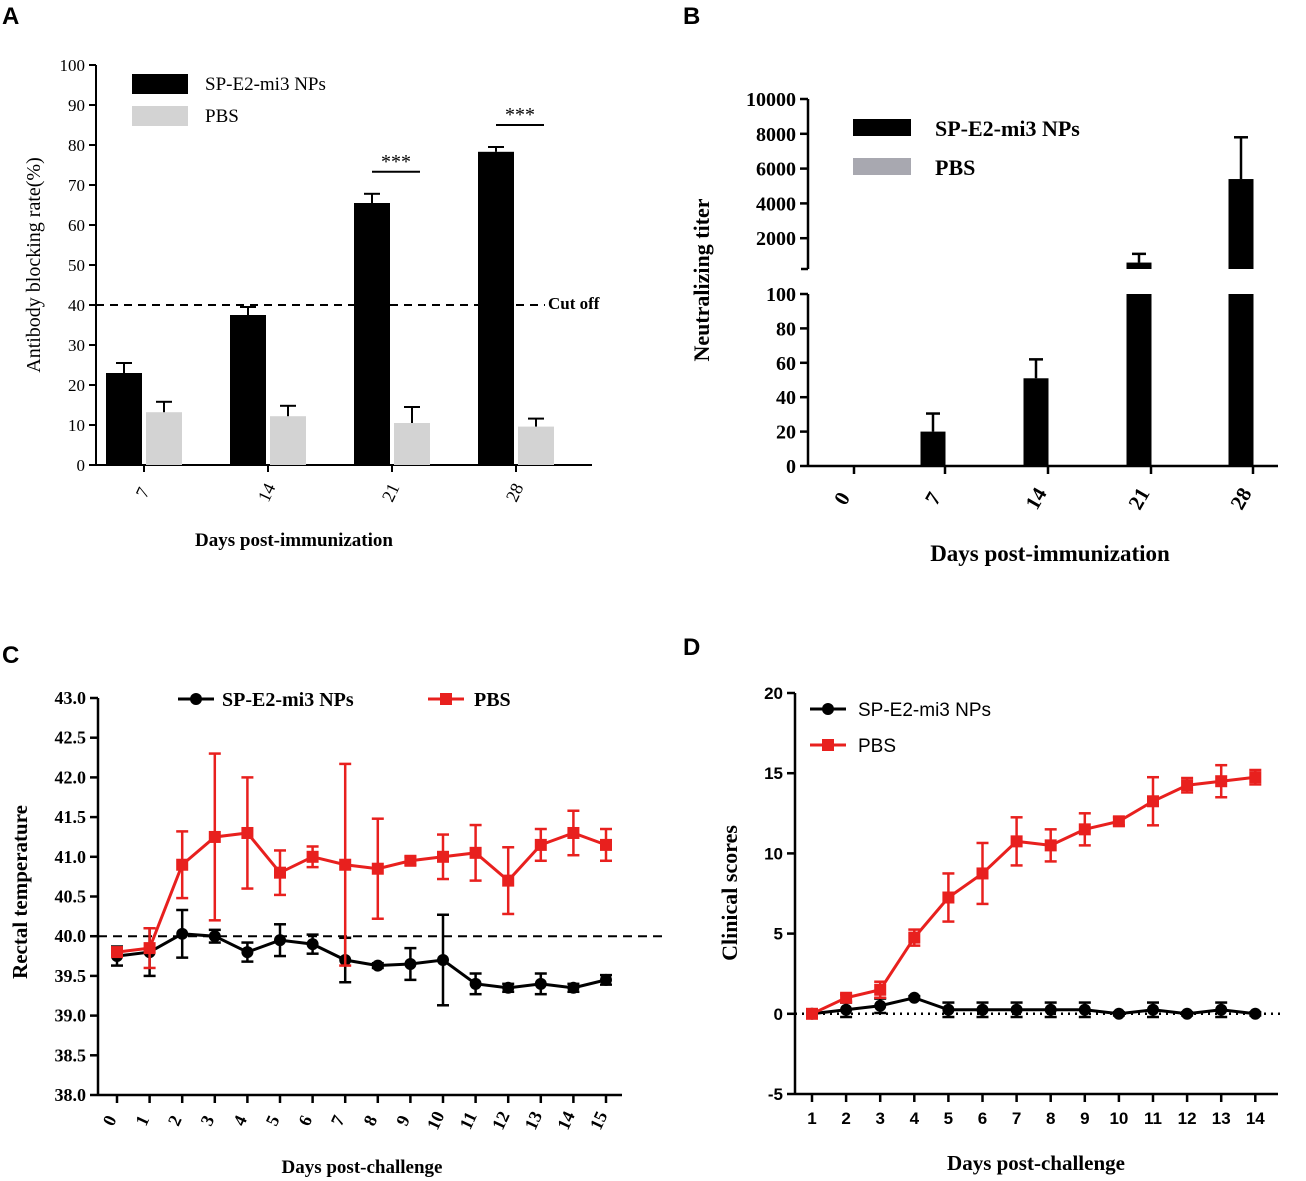 The width and height of the screenshot is (1306, 1181). Describe the element at coordinates (446, 699) in the screenshot. I see `panel-c-legend-marker-pbs` at that location.